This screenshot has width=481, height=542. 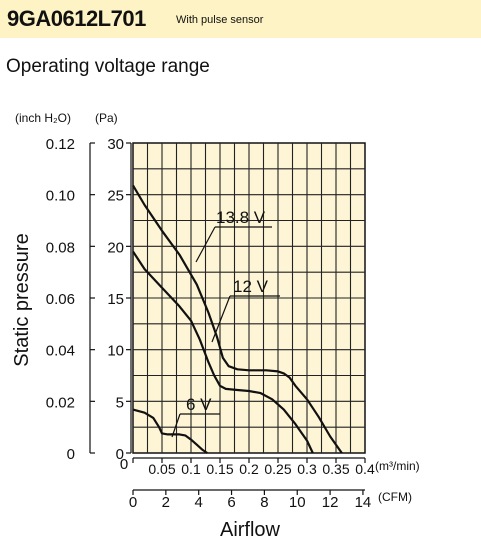 What do you see at coordinates (60, 196) in the screenshot?
I see `y-tick-label-inch: 0.10` at bounding box center [60, 196].